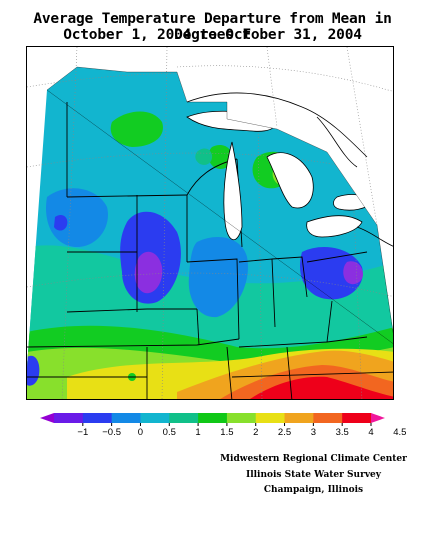 This screenshot has height=550, width=425. What do you see at coordinates (371, 432) in the screenshot?
I see `legend-tick-label: 4` at bounding box center [371, 432].